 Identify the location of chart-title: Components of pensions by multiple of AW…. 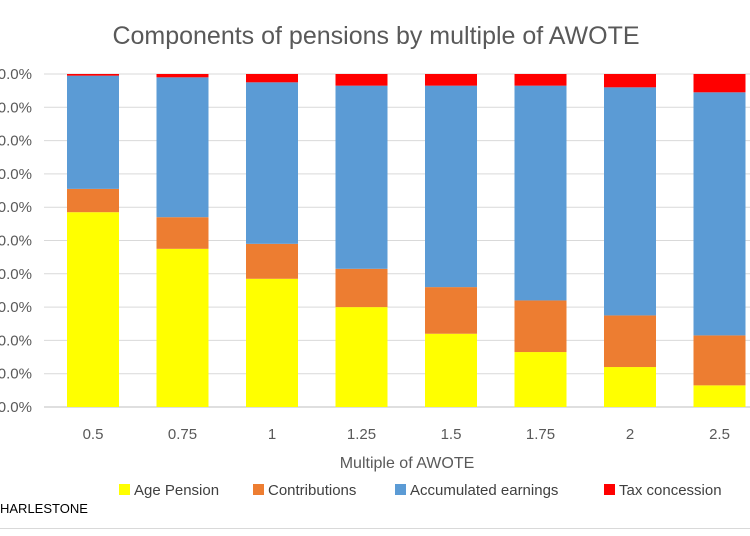
(375, 36).